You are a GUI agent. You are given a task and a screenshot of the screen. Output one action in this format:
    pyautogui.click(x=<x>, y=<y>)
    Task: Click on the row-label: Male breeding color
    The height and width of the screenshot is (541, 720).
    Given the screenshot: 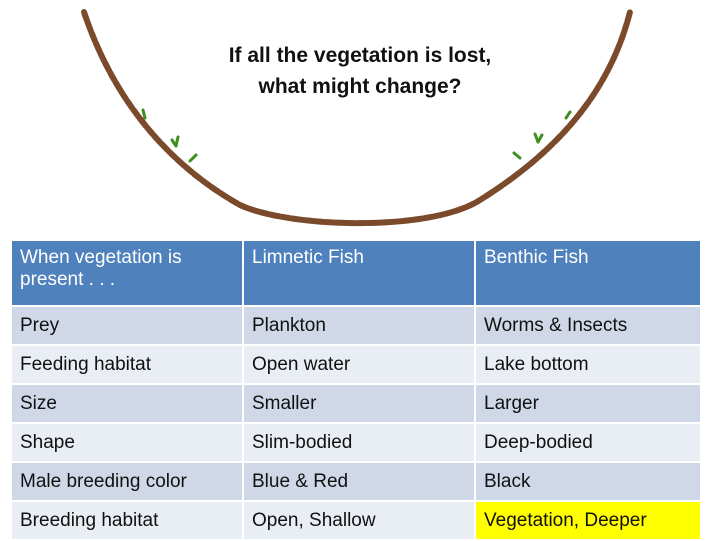 What is the action you would take?
    pyautogui.click(x=127, y=481)
    